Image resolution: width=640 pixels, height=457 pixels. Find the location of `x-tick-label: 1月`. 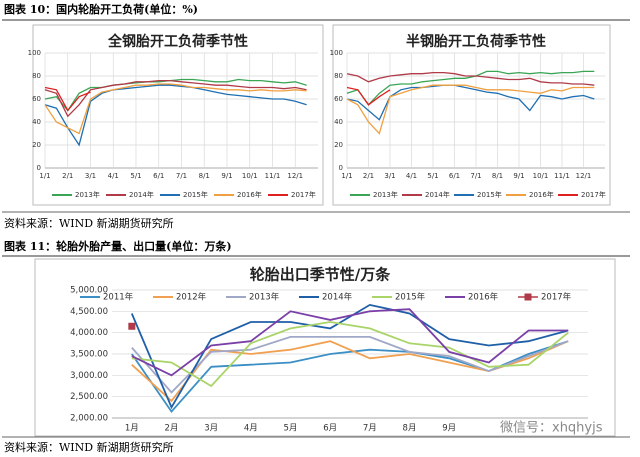

x-tick-label: 1月 is located at coordinates (132, 429).